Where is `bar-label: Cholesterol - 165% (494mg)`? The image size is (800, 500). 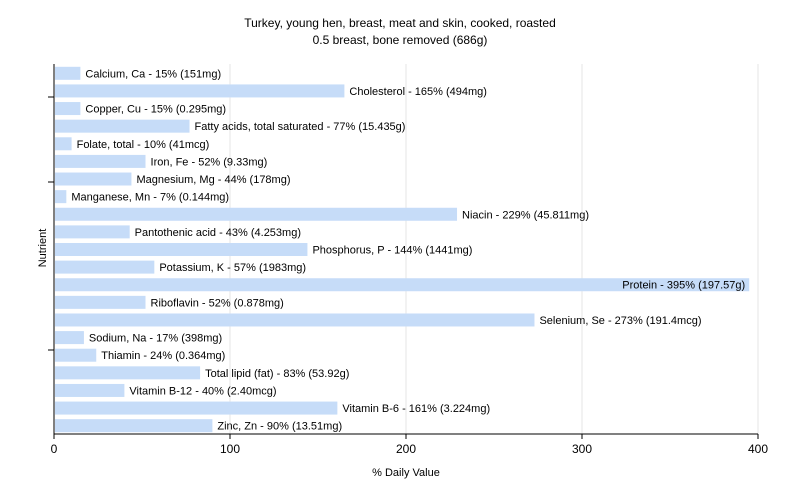
bar-label: Cholesterol - 165% (494mg) is located at coordinates (418, 92).